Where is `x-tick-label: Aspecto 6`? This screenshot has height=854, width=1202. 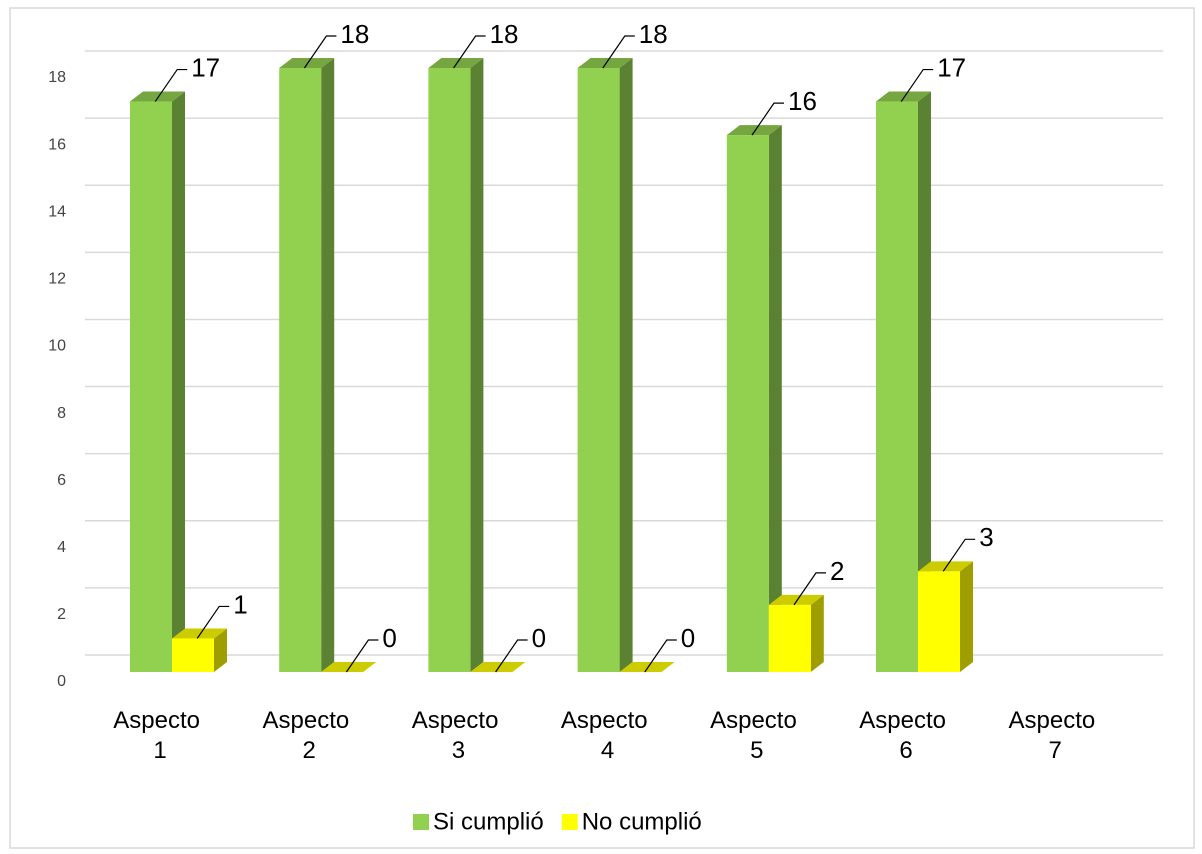
x-tick-label: Aspecto 6 is located at coordinates (905, 735).